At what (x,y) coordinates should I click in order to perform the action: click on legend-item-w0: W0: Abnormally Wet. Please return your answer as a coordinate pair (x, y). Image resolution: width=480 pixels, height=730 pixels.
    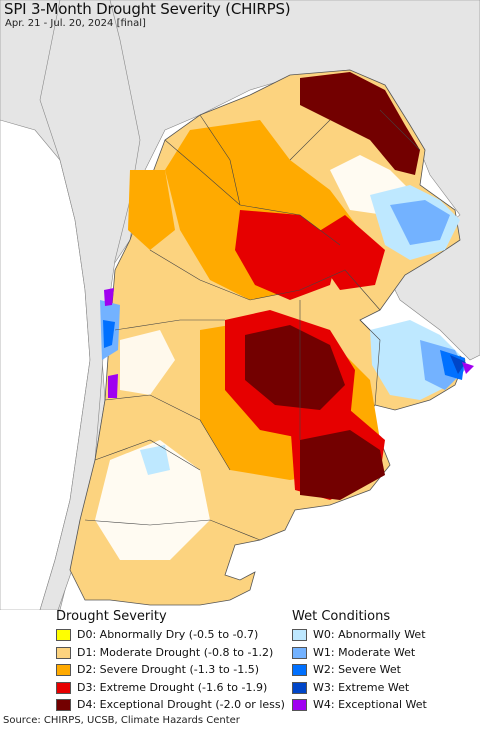
    Looking at the image, I should click on (359, 634).